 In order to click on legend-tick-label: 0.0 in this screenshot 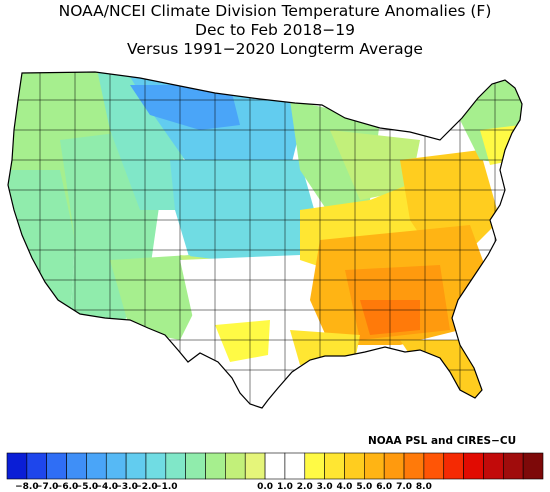, I will do `click(265, 487)`.